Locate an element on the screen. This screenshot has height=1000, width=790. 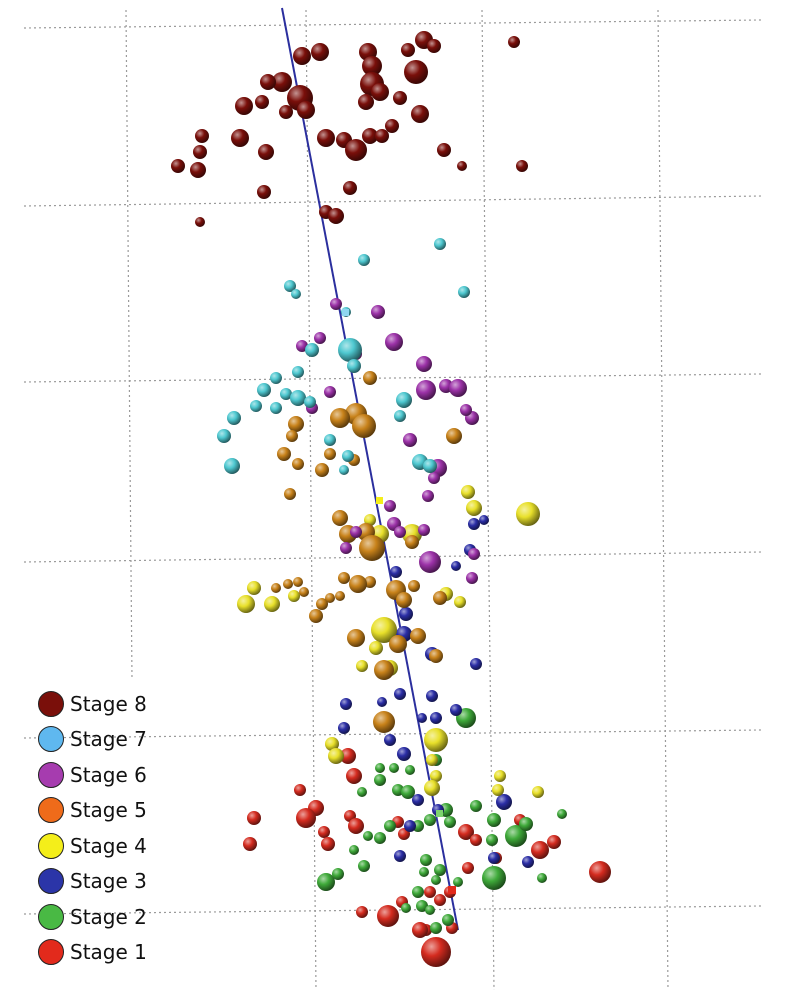
legend-label: Stage 2 is located at coordinates (108, 916).